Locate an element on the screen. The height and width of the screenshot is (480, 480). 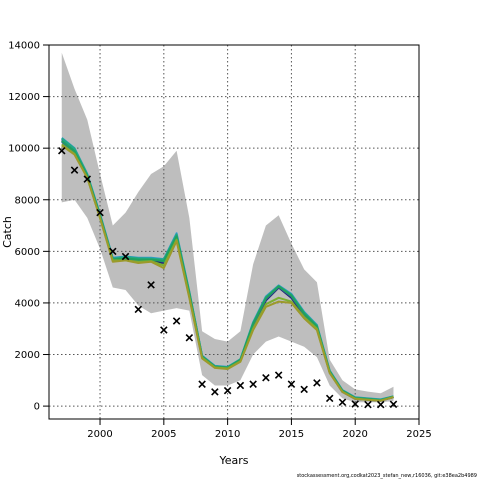
x-tick-label: 2025 is located at coordinates (418, 434).